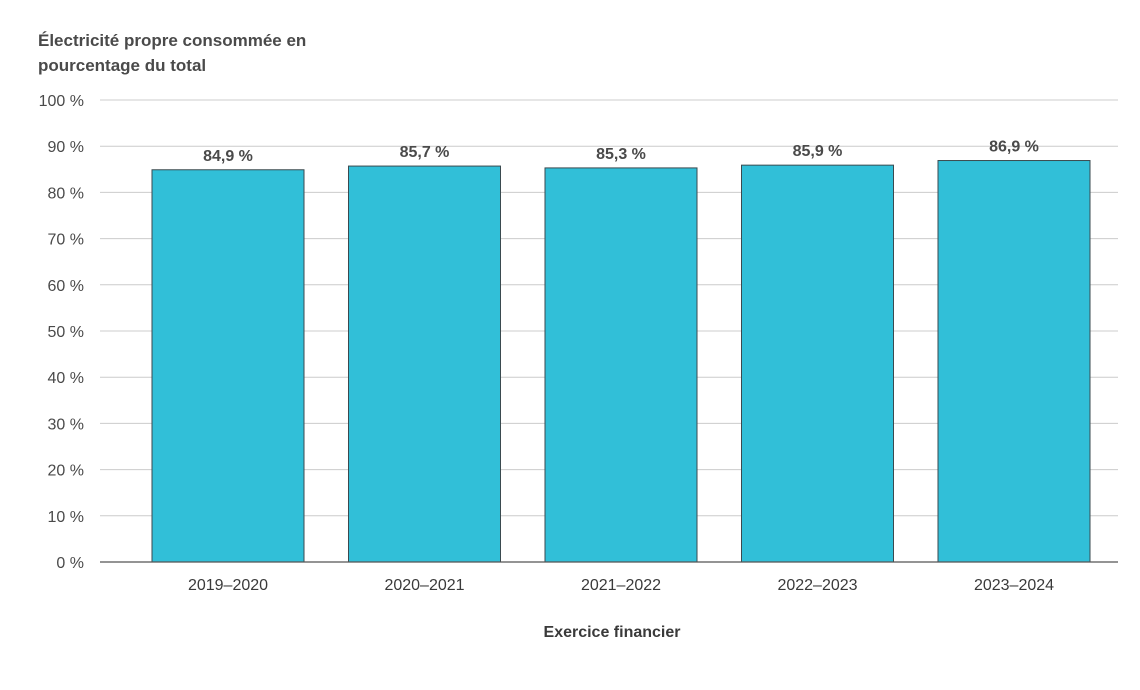 This screenshot has height=690, width=1140. What do you see at coordinates (122, 65) in the screenshot?
I see `y-axis-title-line-2: pourcentage du total` at bounding box center [122, 65].